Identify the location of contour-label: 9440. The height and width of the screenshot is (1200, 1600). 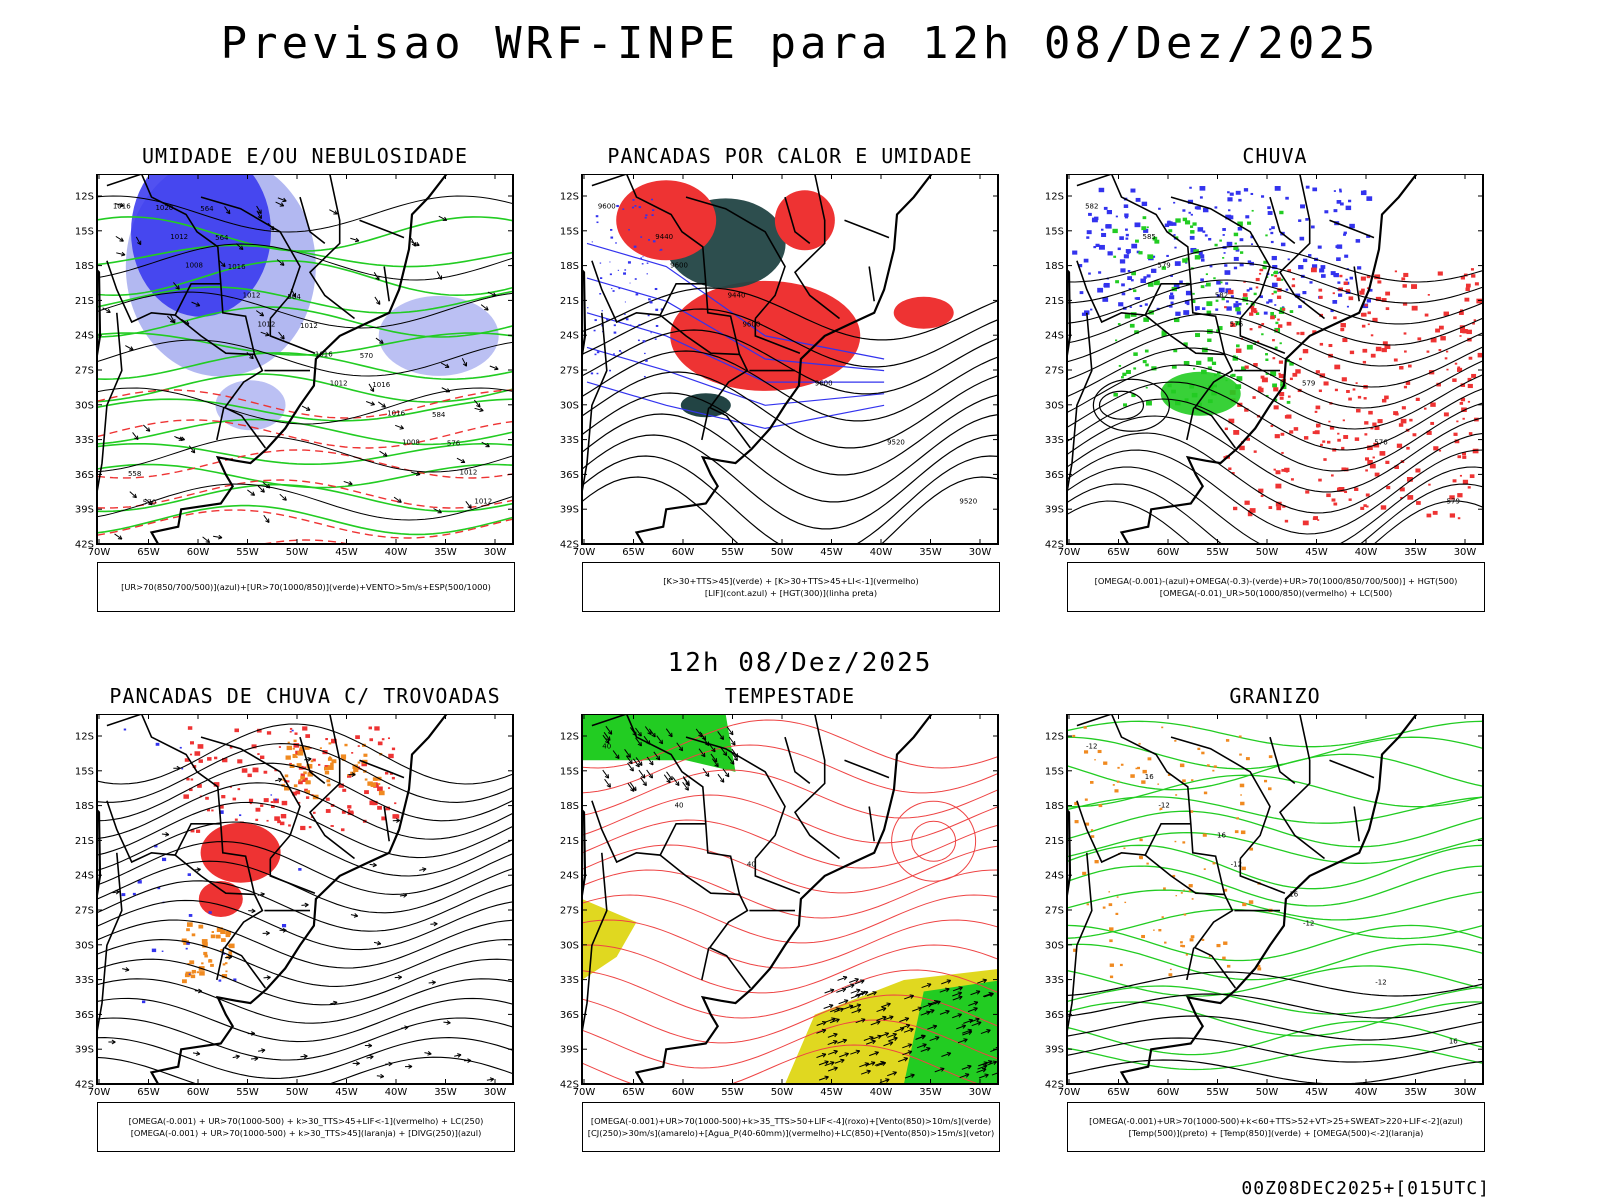
(737, 296).